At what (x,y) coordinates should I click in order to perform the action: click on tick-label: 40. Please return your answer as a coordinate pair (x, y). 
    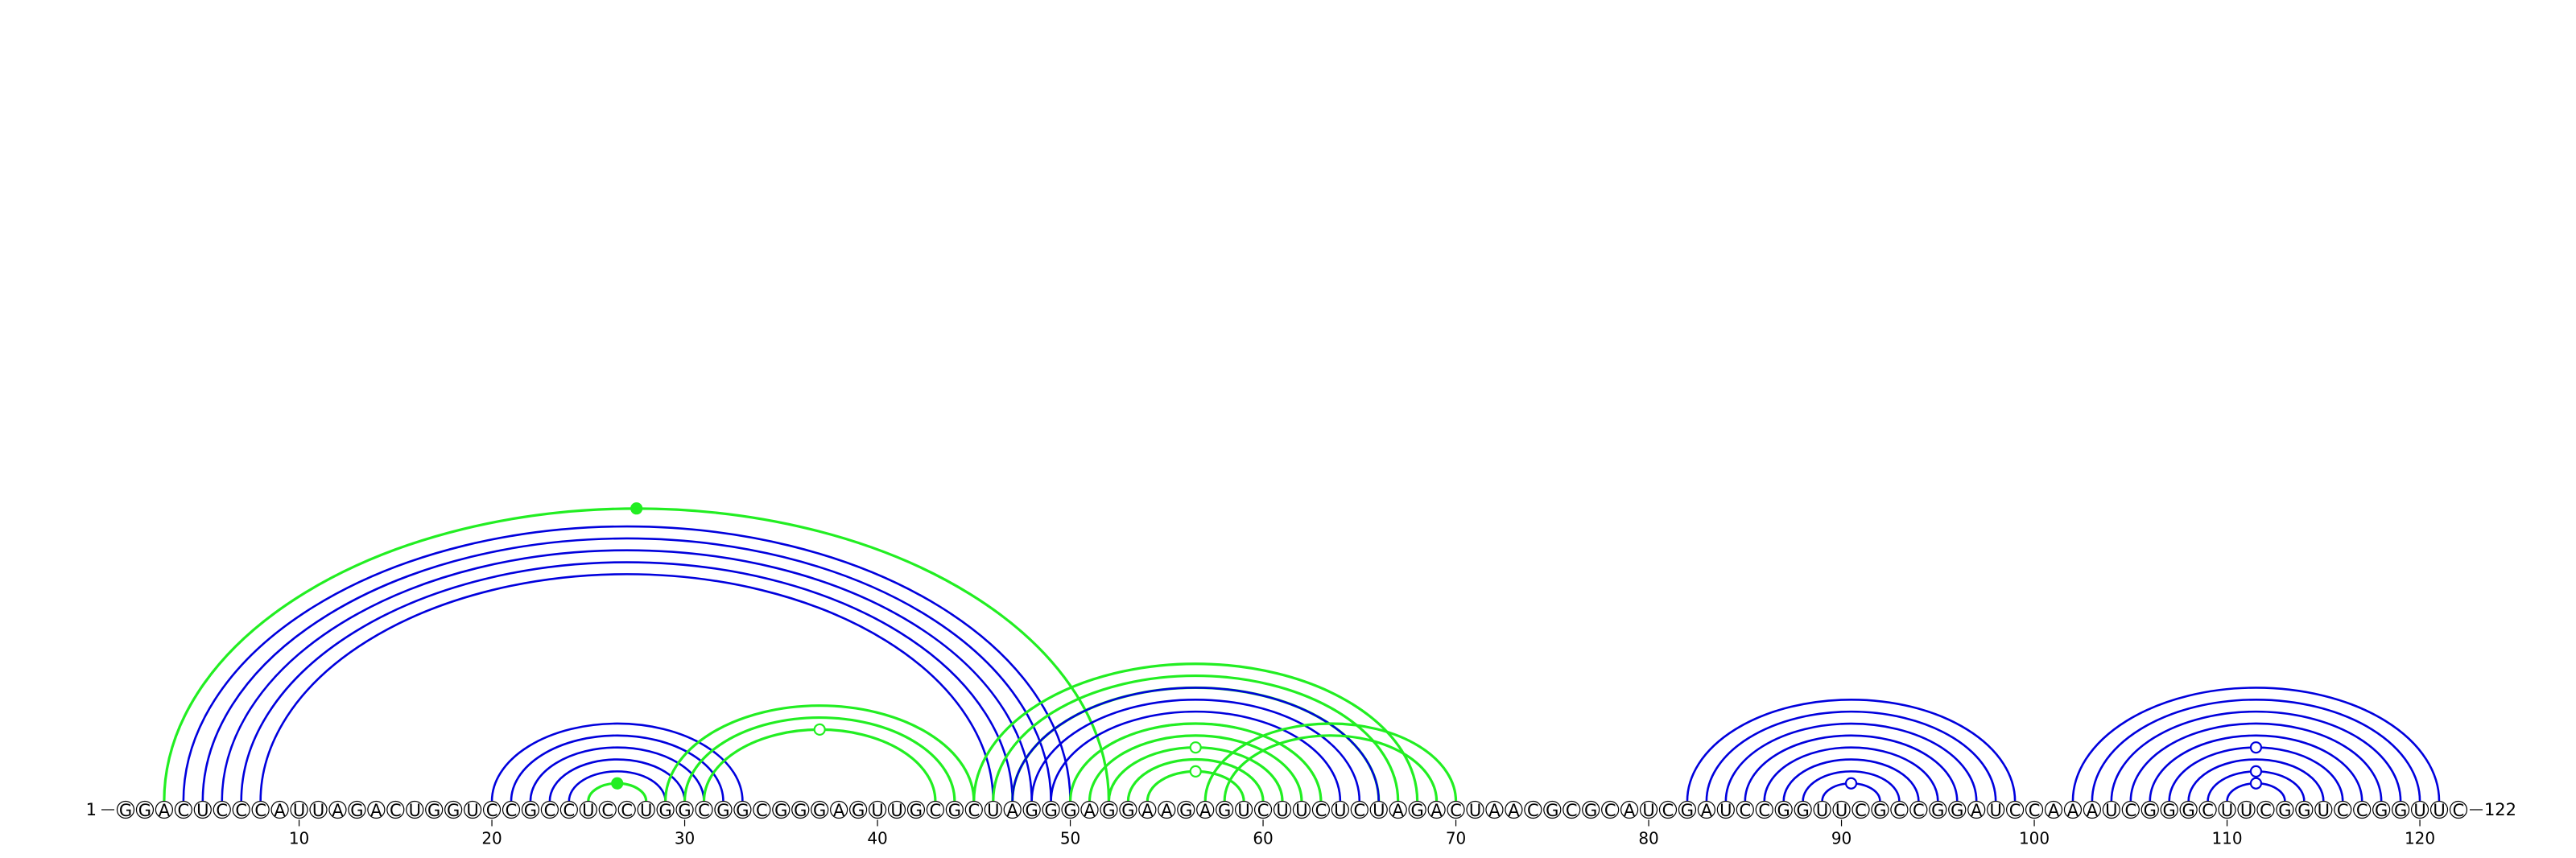
    Looking at the image, I should click on (877, 838).